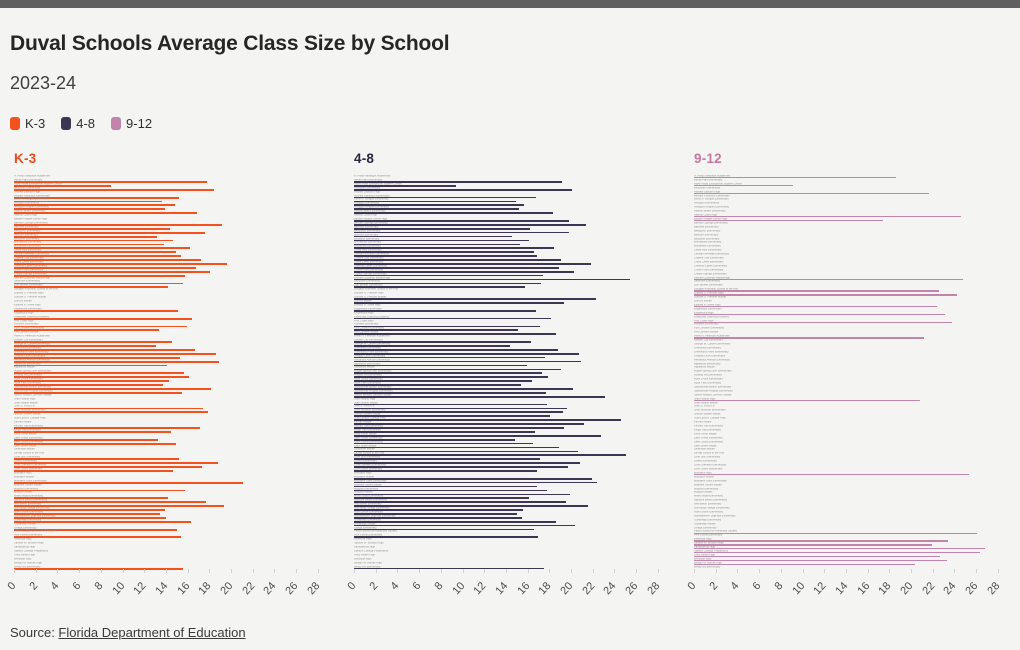 The width and height of the screenshot is (1020, 650). Describe the element at coordinates (29, 269) in the screenshot. I see `bar-label: Crown Point Elementary` at that location.